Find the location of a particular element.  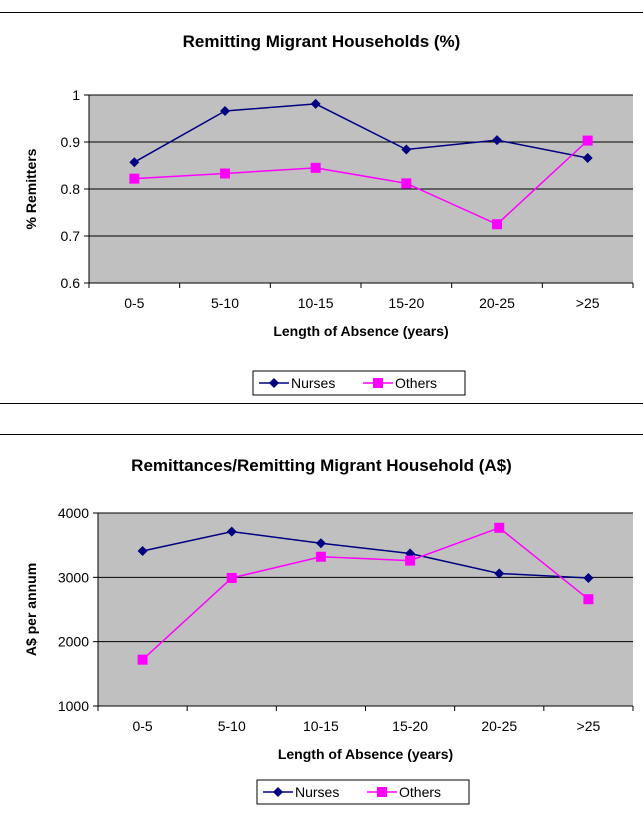

chart1-x-axis-title: Length of Absence (years) is located at coordinates (360, 331).